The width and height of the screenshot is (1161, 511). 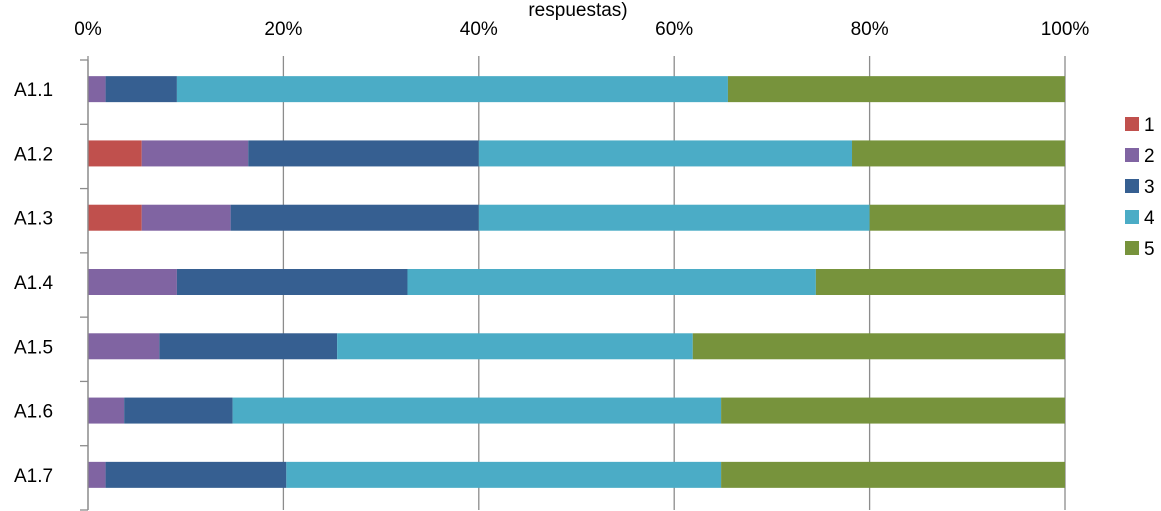 What do you see at coordinates (674, 29) in the screenshot?
I see `x-tick-label: 60%` at bounding box center [674, 29].